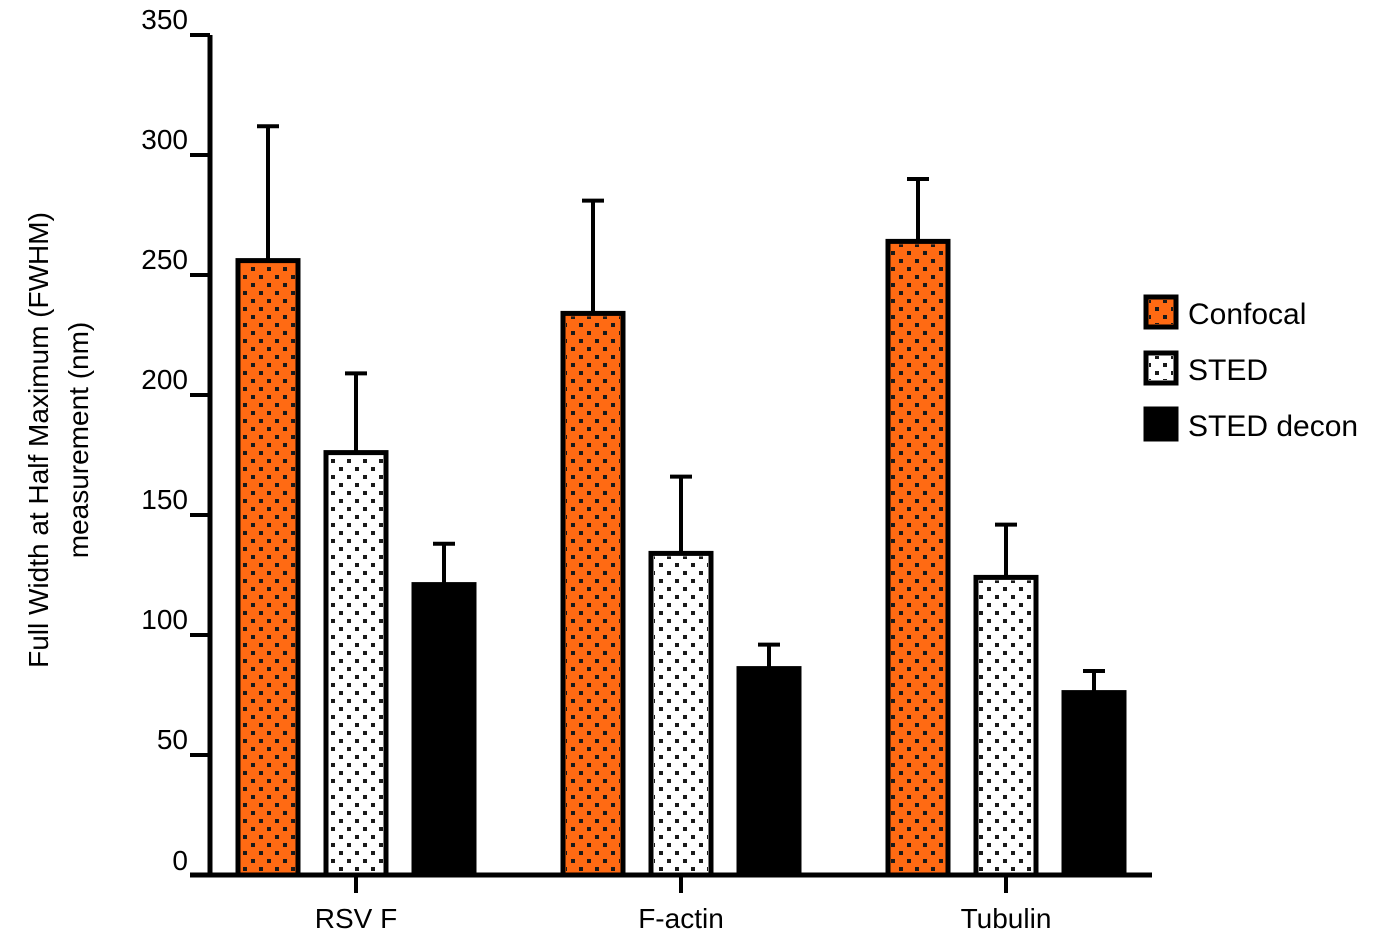  What do you see at coordinates (268, 568) in the screenshot?
I see `bar-pattern-rsv-f-confocal` at bounding box center [268, 568].